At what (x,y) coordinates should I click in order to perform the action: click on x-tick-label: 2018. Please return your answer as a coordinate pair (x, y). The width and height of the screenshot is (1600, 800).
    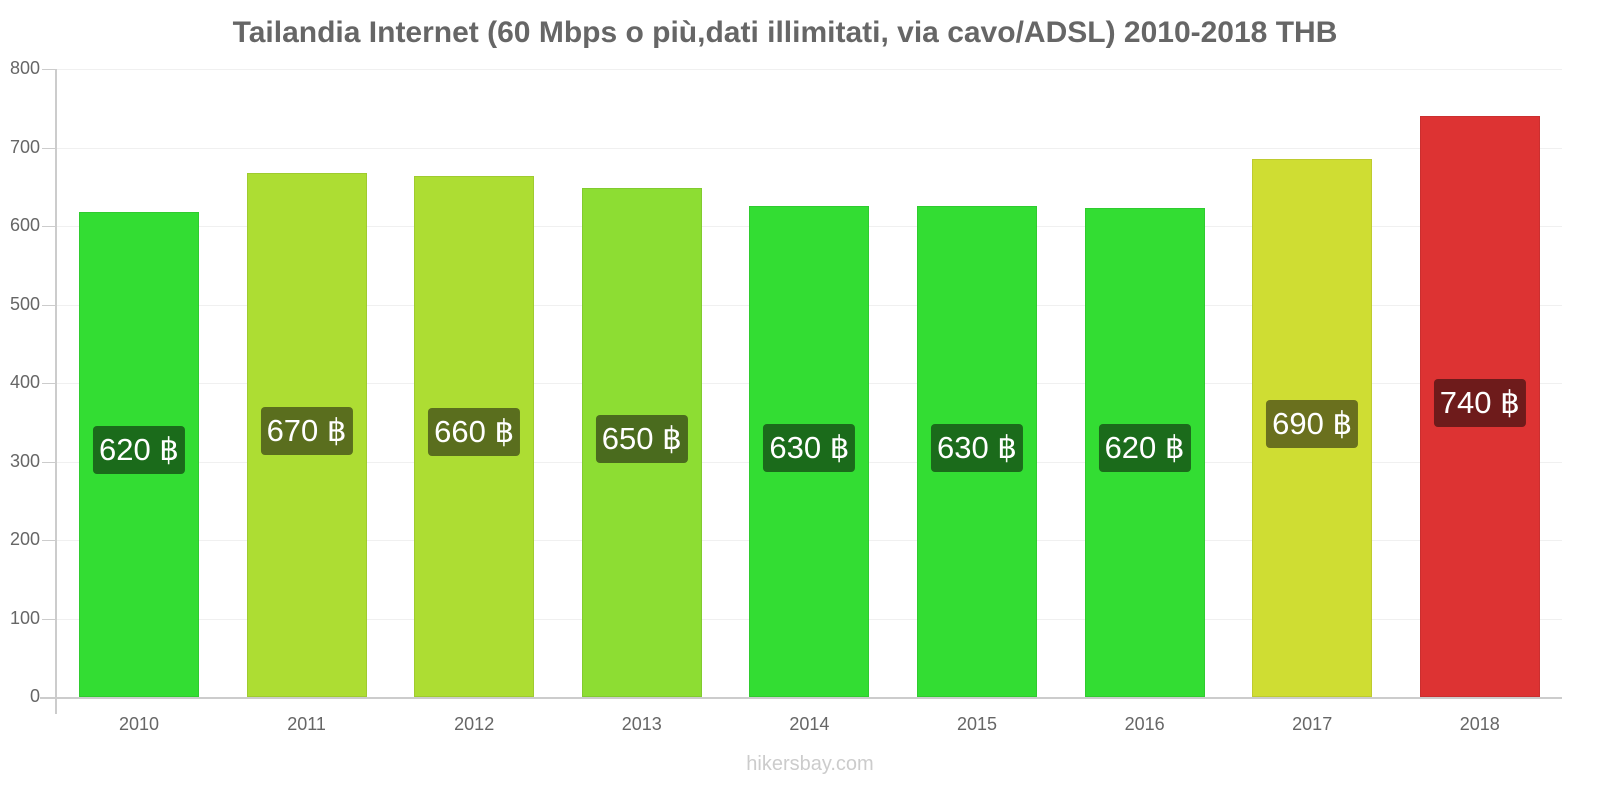
    Looking at the image, I should click on (1479, 724).